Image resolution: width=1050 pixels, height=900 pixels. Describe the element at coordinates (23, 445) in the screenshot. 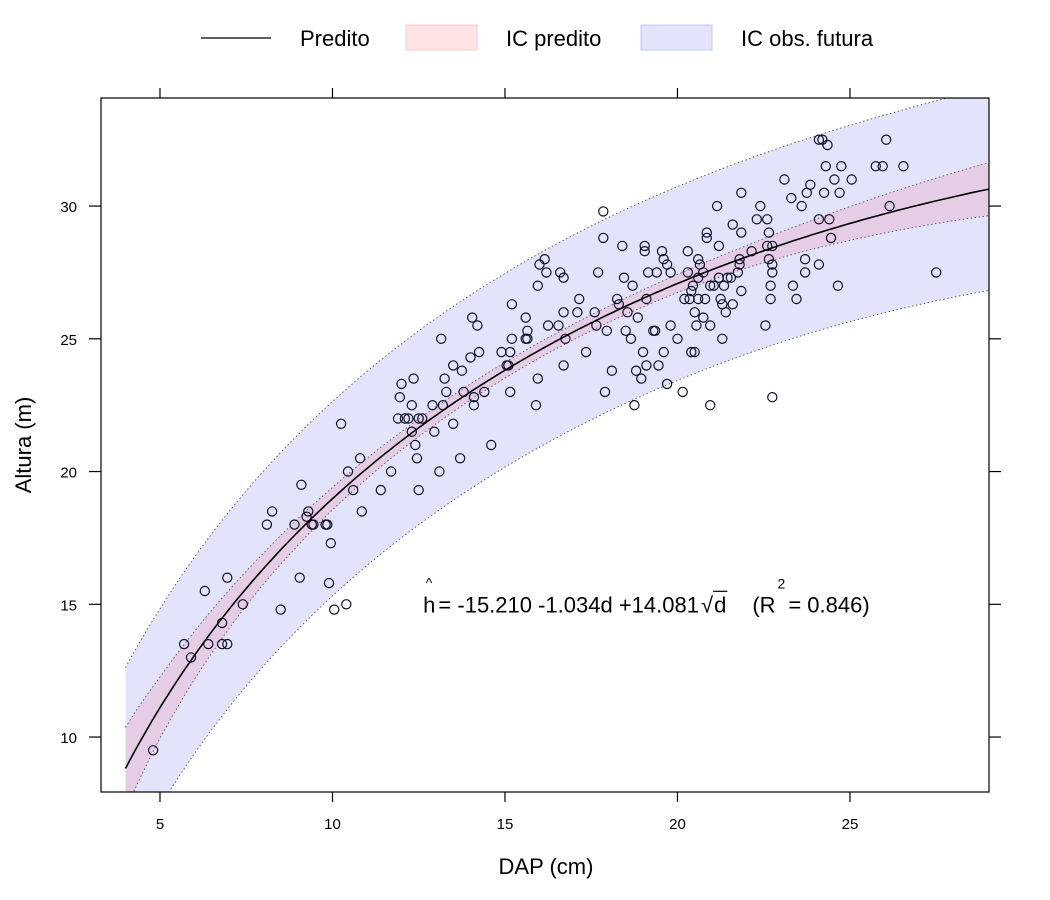

I see `y-axis-title: Altura (m)` at that location.